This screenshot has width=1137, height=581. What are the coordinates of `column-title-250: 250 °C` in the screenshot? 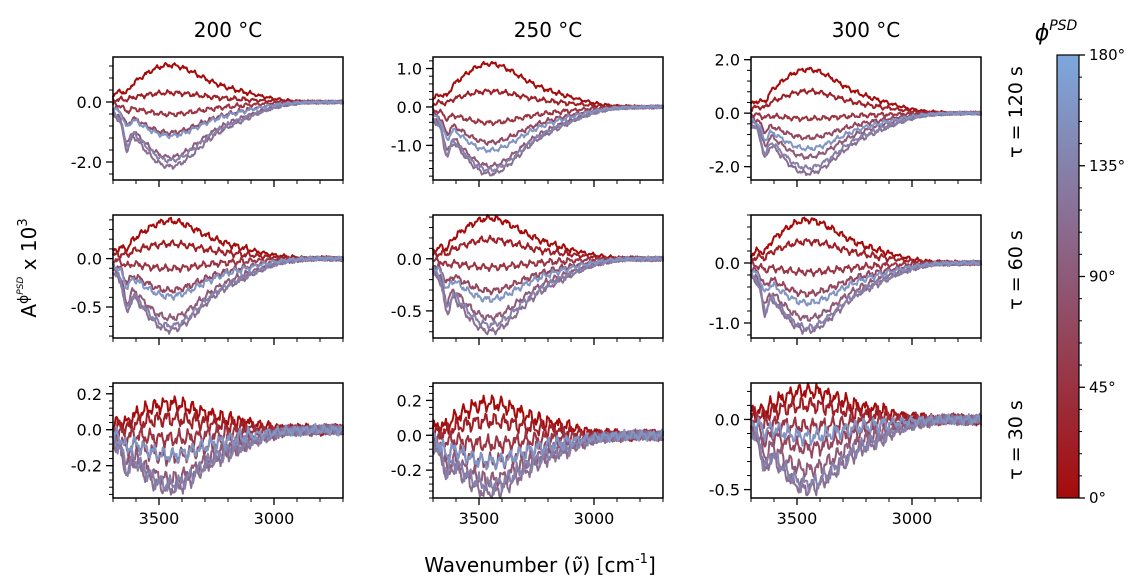 It's located at (548, 30).